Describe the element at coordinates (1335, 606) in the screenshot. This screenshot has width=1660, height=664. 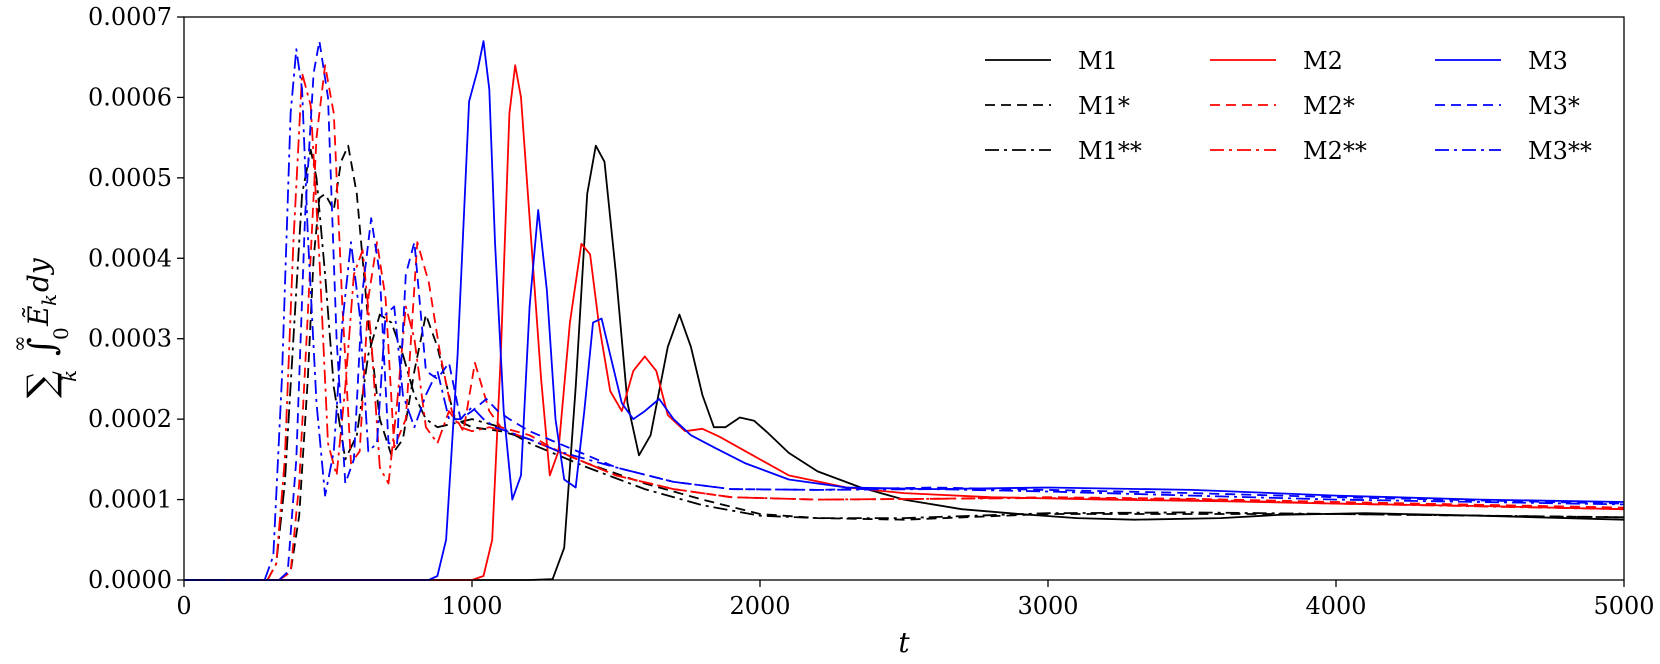
I see `x-tick-label: 4000` at that location.